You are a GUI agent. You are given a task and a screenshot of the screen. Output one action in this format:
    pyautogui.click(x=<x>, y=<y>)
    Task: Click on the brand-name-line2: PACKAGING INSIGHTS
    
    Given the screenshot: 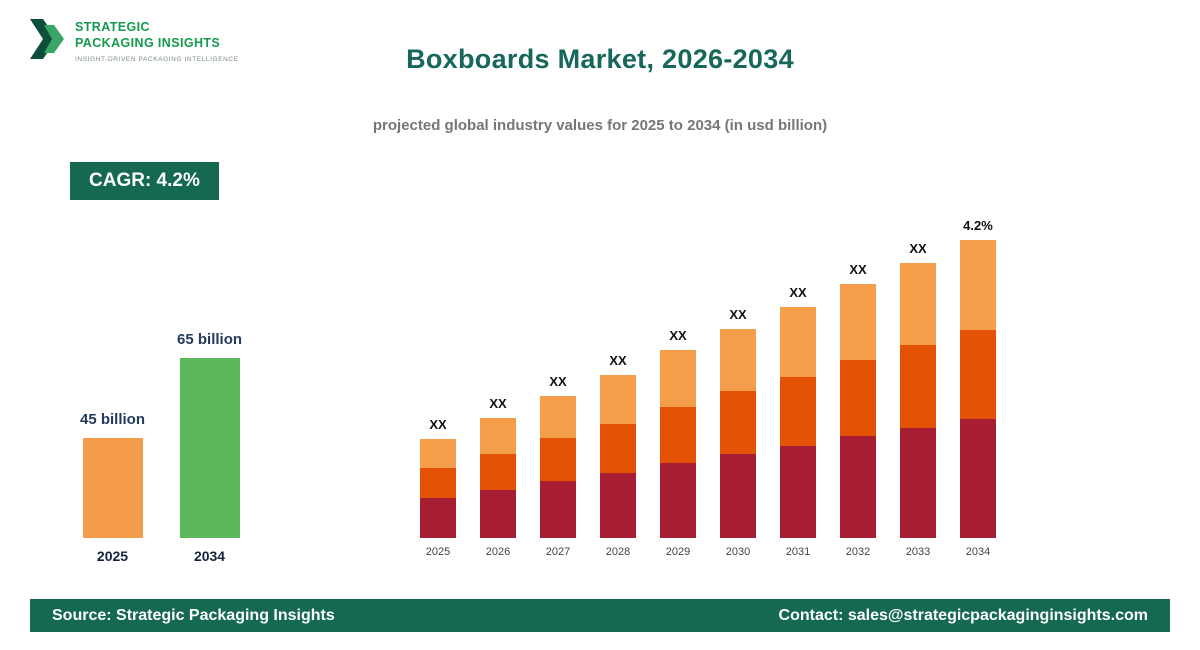 What is the action you would take?
    pyautogui.click(x=148, y=42)
    